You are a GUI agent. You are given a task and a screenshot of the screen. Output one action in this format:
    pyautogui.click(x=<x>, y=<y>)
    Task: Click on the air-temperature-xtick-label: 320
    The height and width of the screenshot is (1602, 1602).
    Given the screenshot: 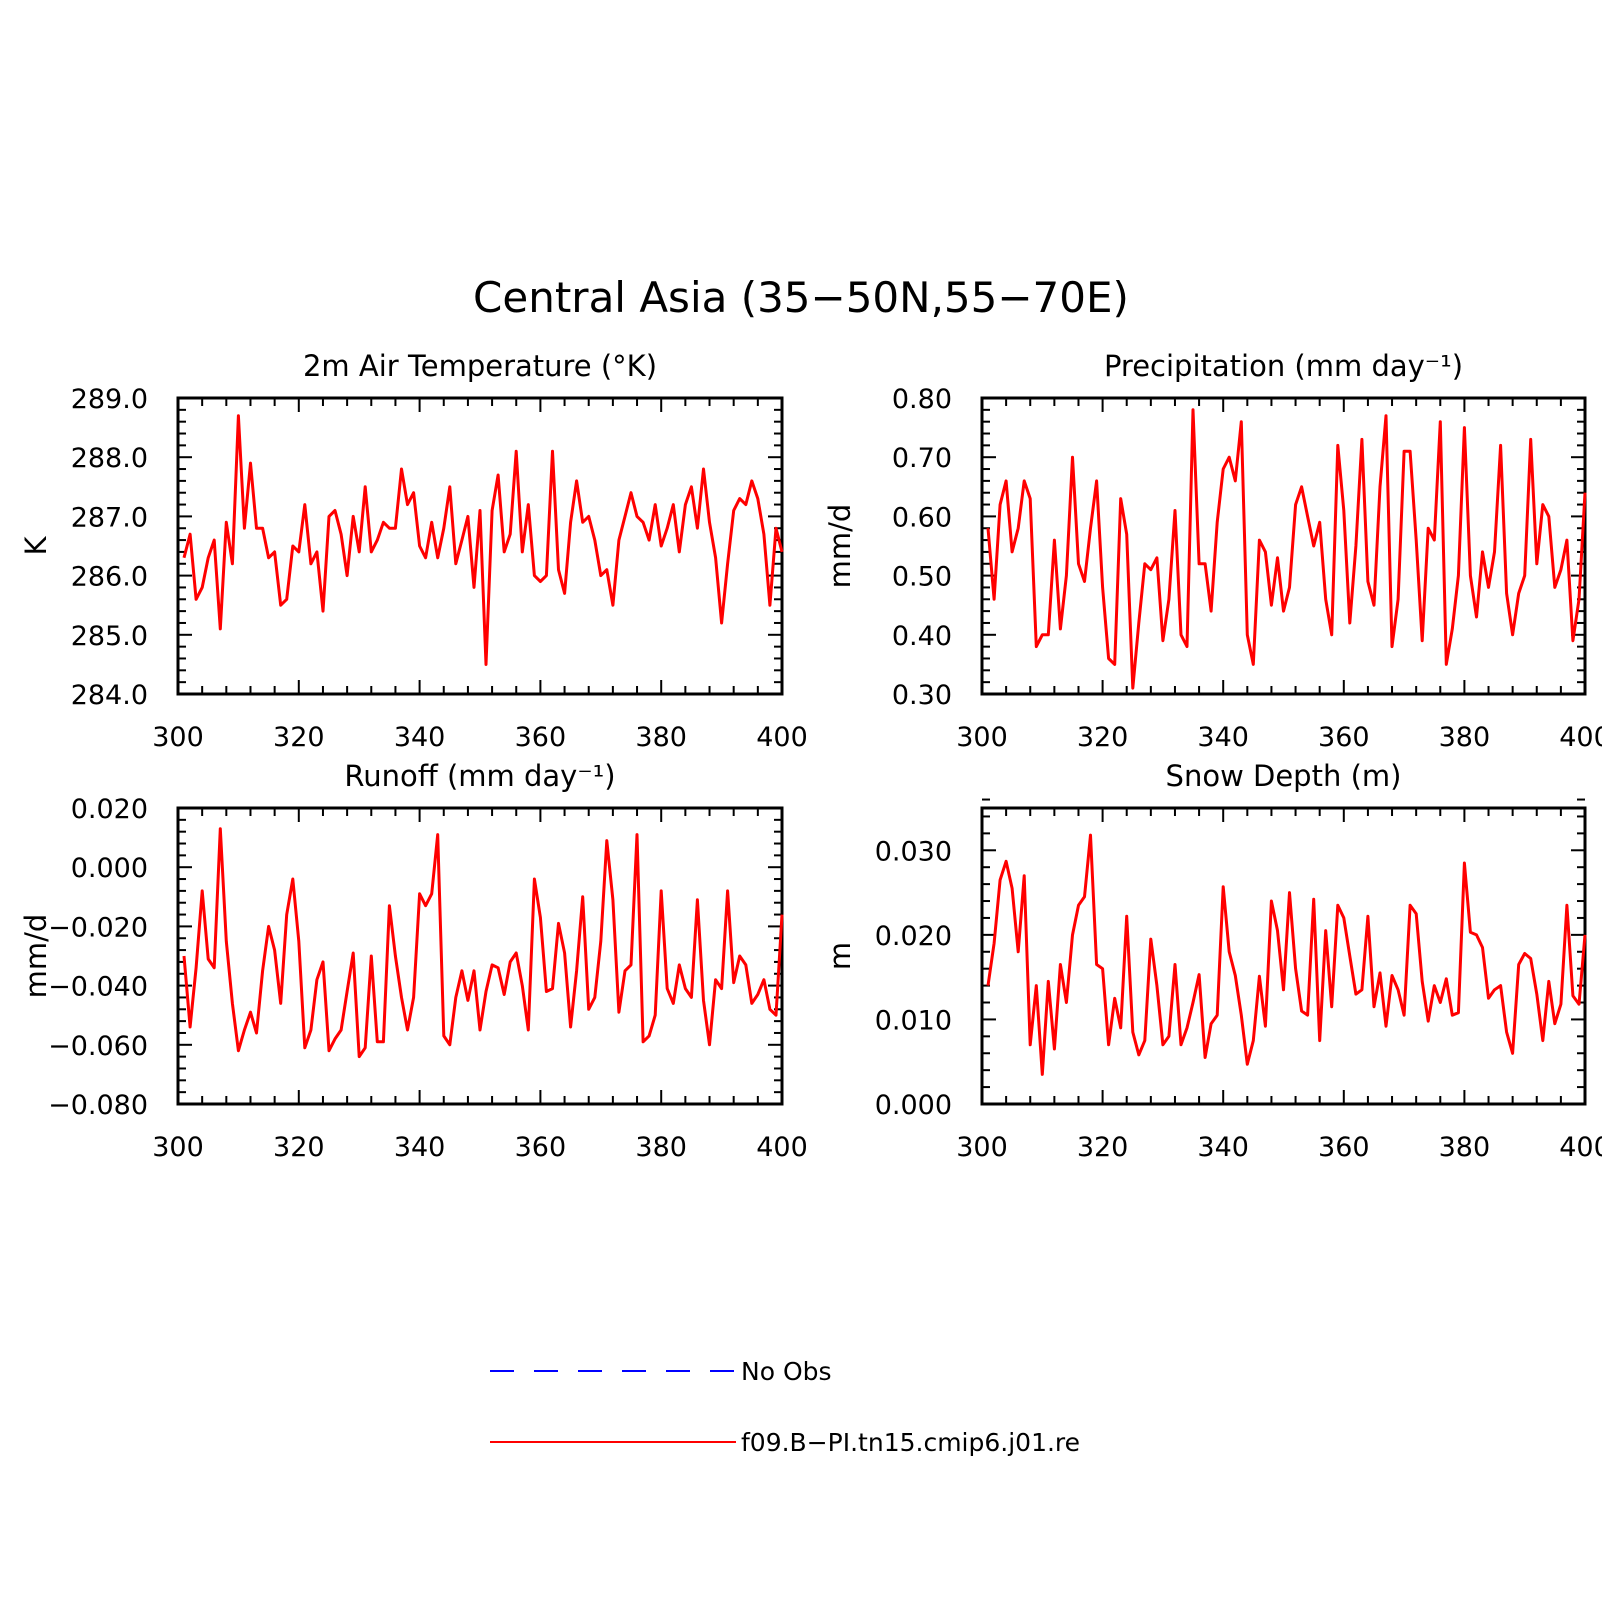 What is the action you would take?
    pyautogui.click(x=299, y=737)
    